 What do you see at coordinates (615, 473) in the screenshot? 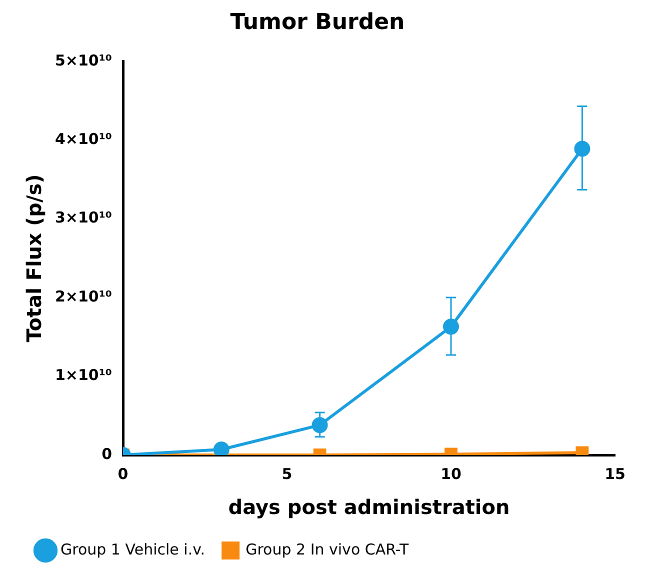
I see `x-tick-label: 15` at bounding box center [615, 473].